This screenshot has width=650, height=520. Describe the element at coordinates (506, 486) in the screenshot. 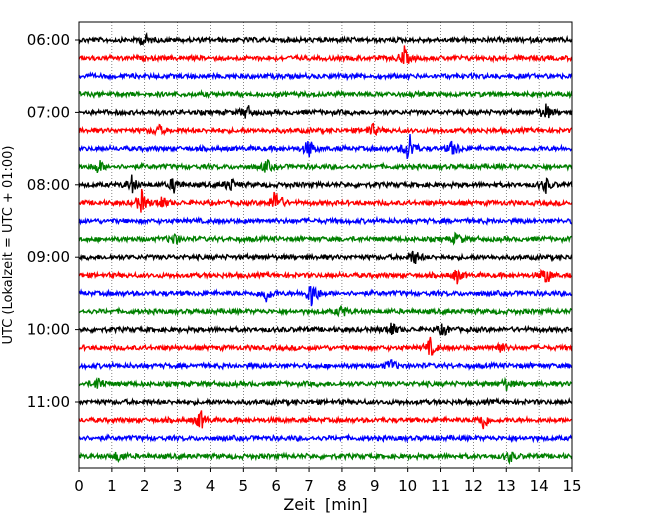

I see `x-tick-label: 13` at that location.